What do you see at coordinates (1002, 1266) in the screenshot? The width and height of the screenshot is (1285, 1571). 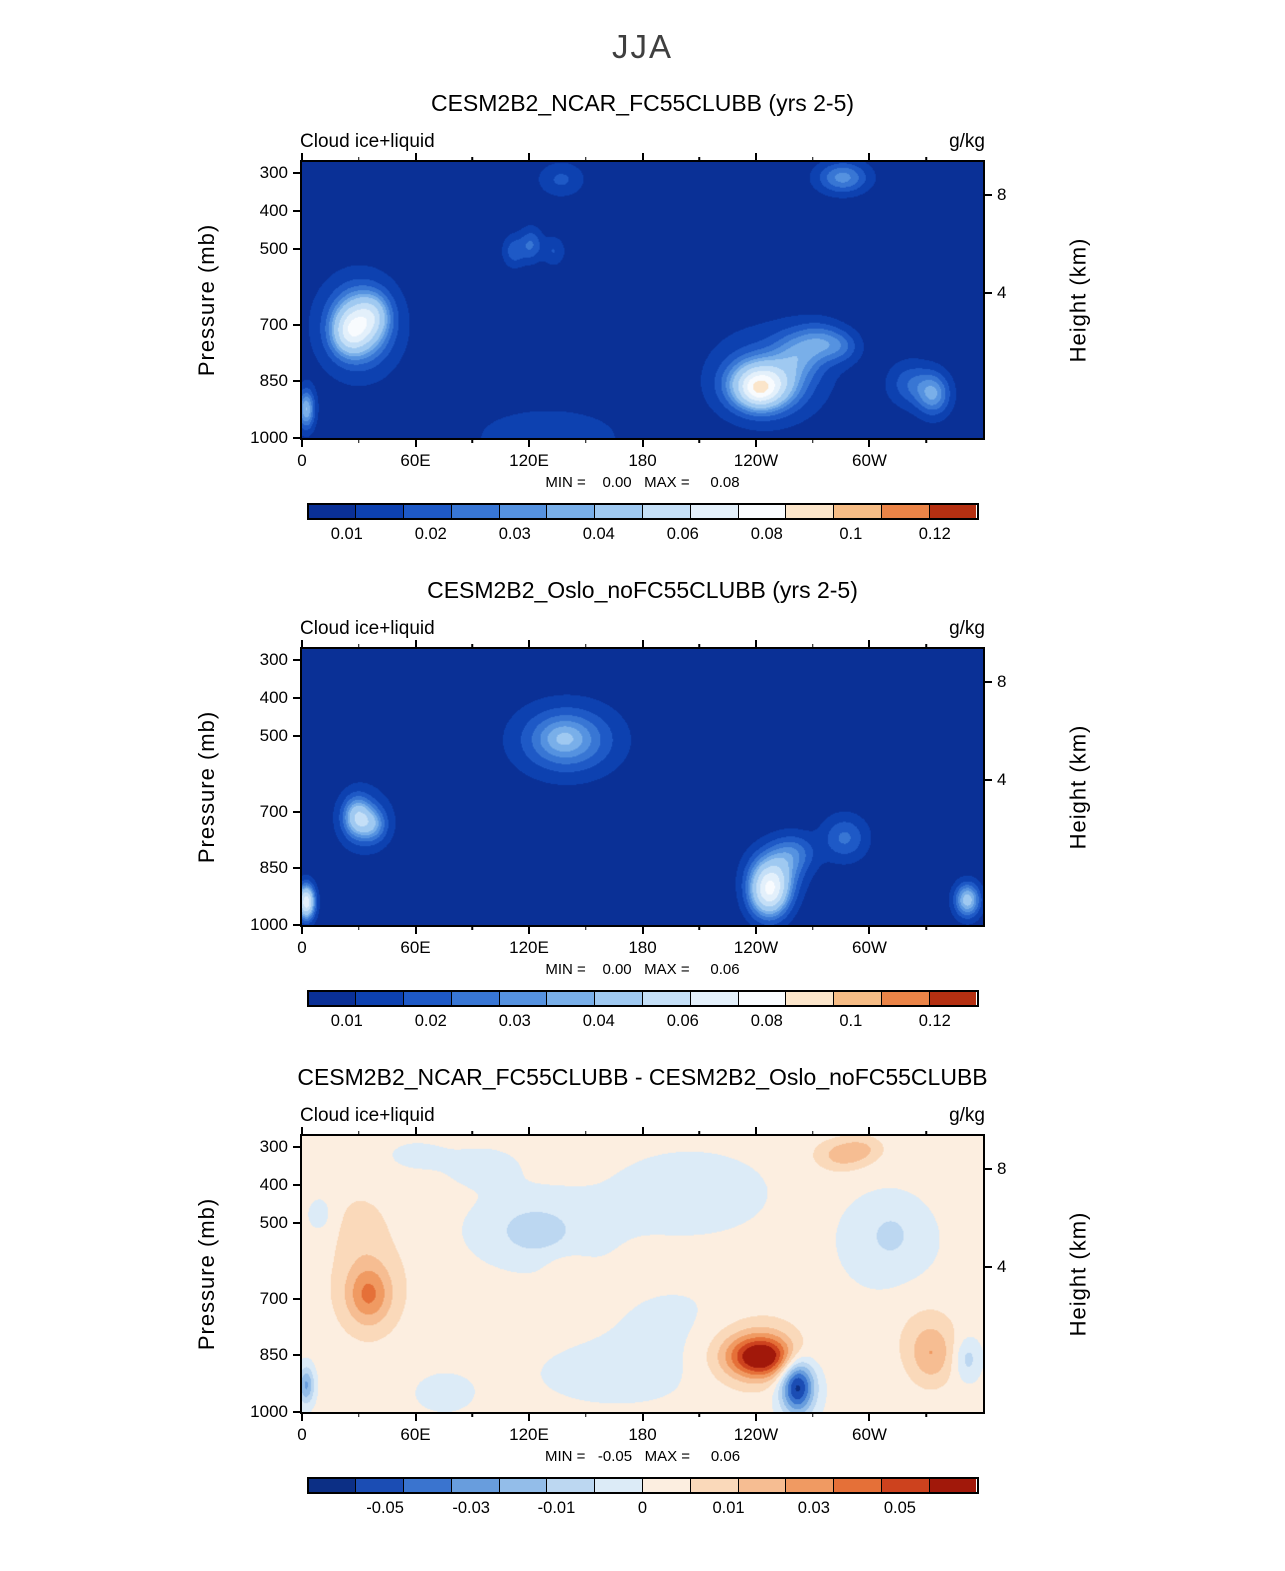 I see `height-tick-label: 4` at bounding box center [1002, 1266].